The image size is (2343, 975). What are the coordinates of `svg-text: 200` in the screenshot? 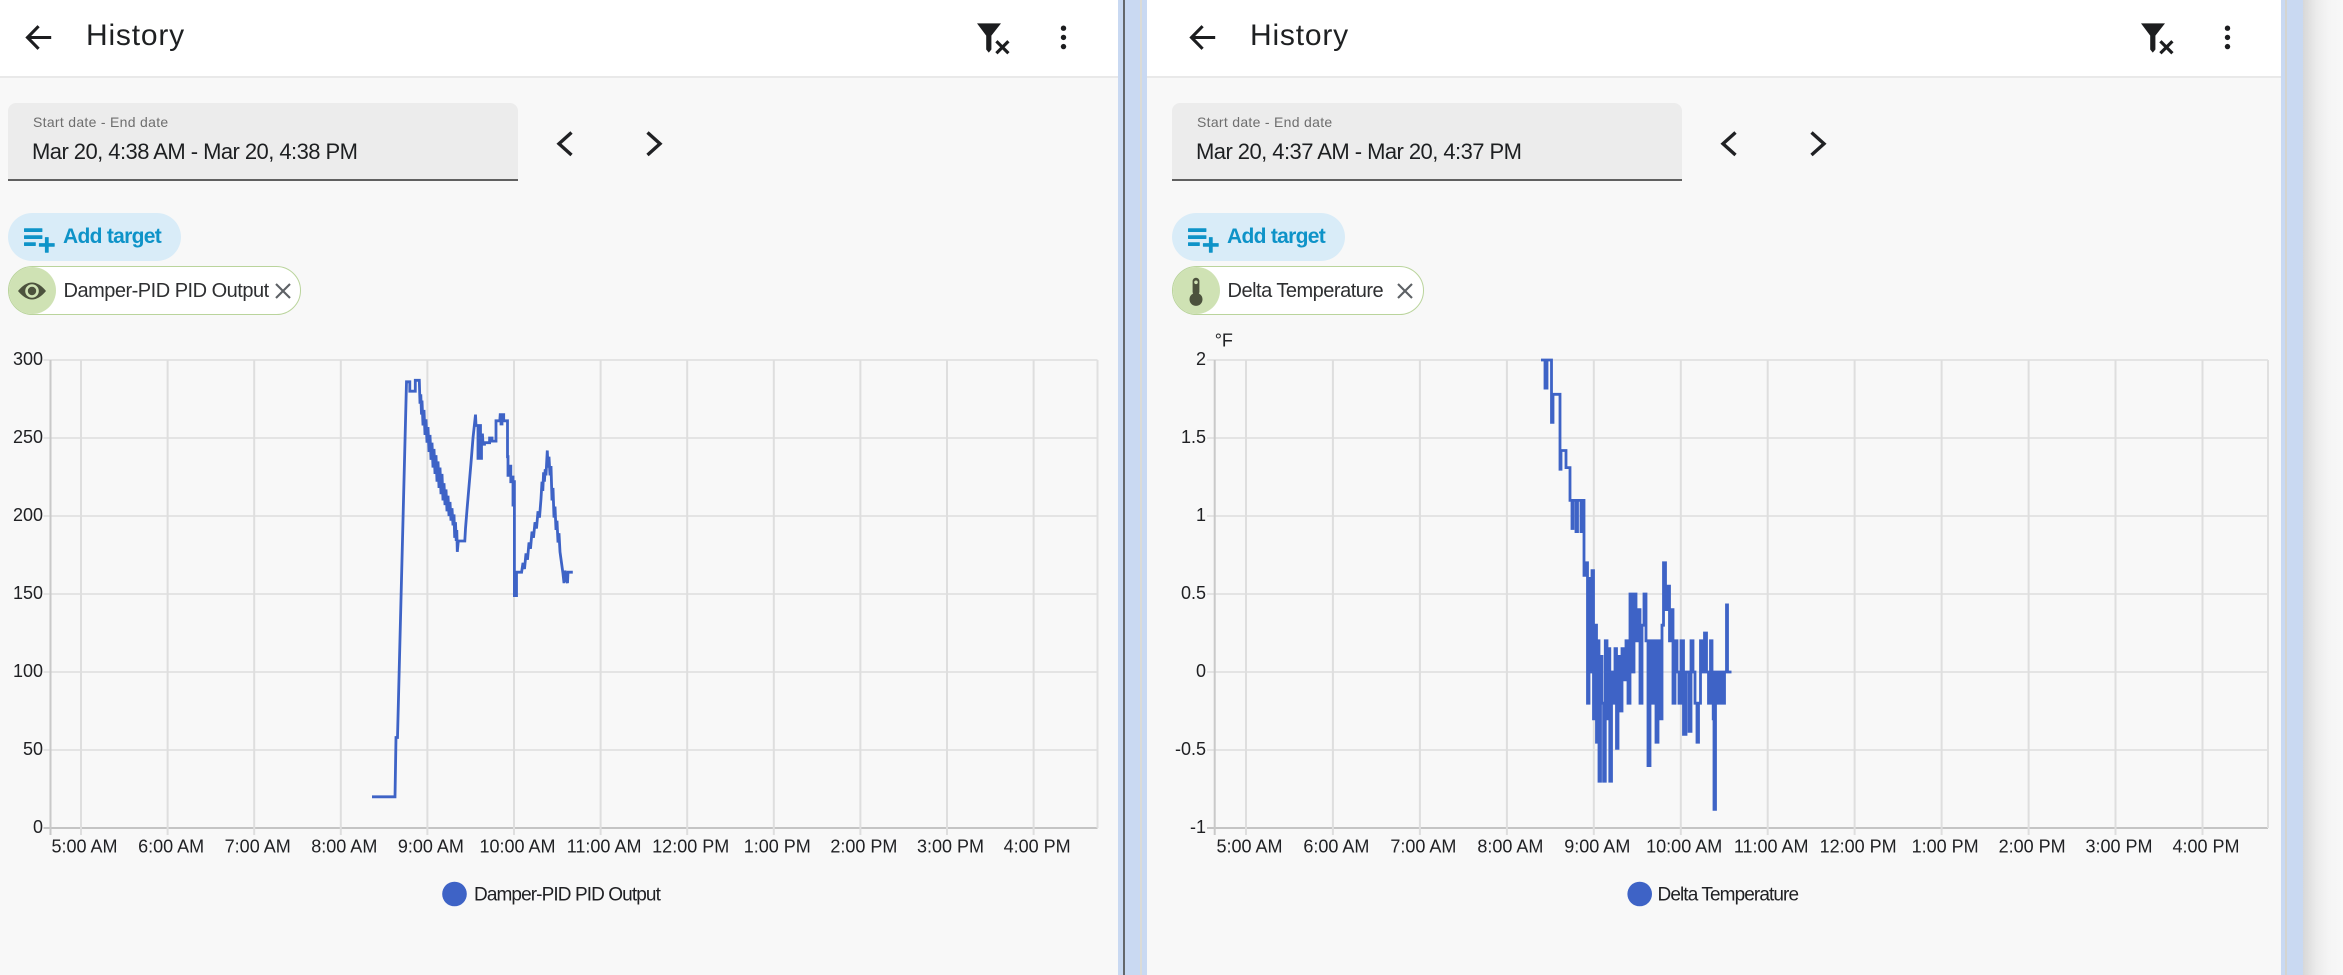 It's located at (28, 515).